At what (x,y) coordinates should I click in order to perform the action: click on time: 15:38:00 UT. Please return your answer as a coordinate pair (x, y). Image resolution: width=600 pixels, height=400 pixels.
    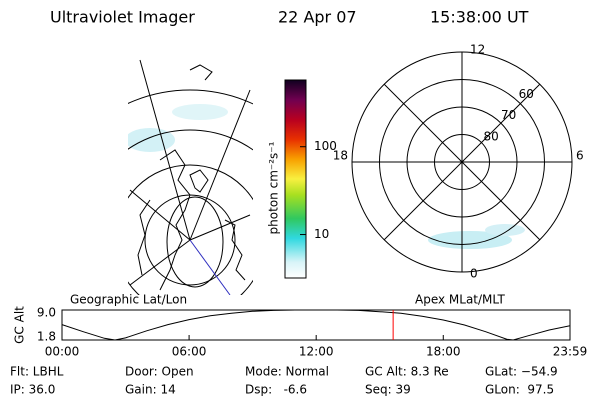
    Looking at the image, I should click on (479, 17).